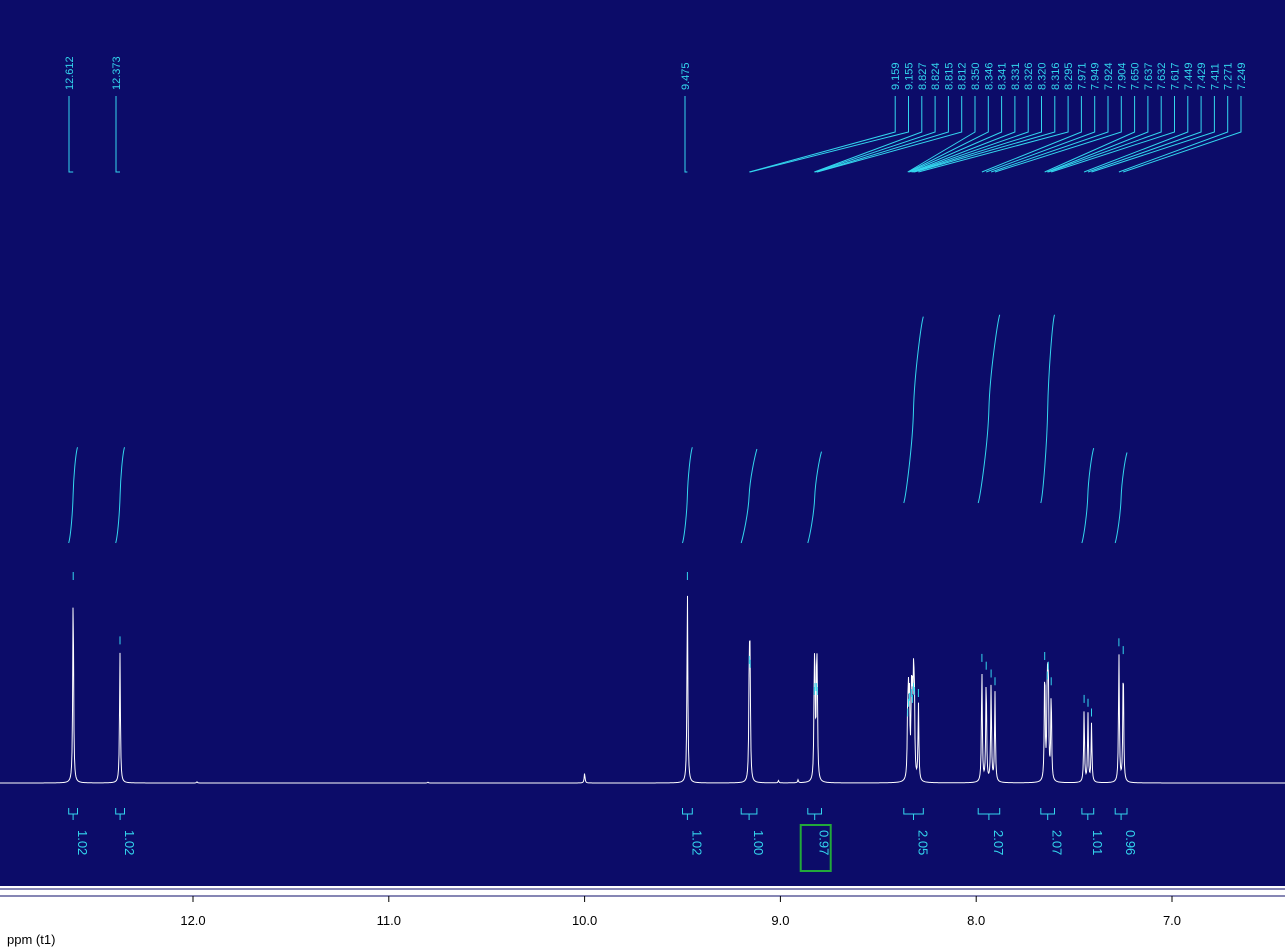  I want to click on peak-label: 7.249, so click(1242, 76).